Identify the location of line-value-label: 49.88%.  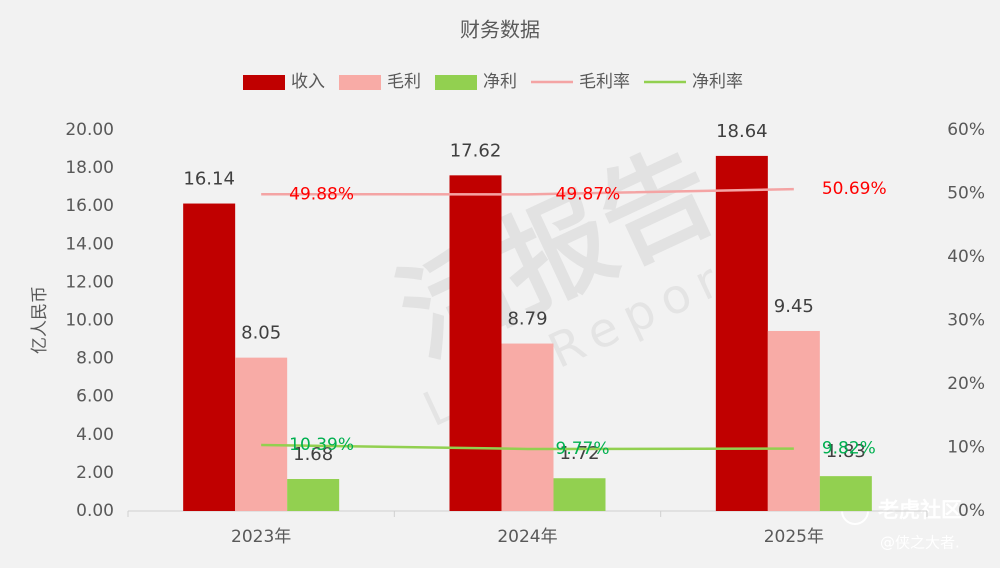
(321, 194).